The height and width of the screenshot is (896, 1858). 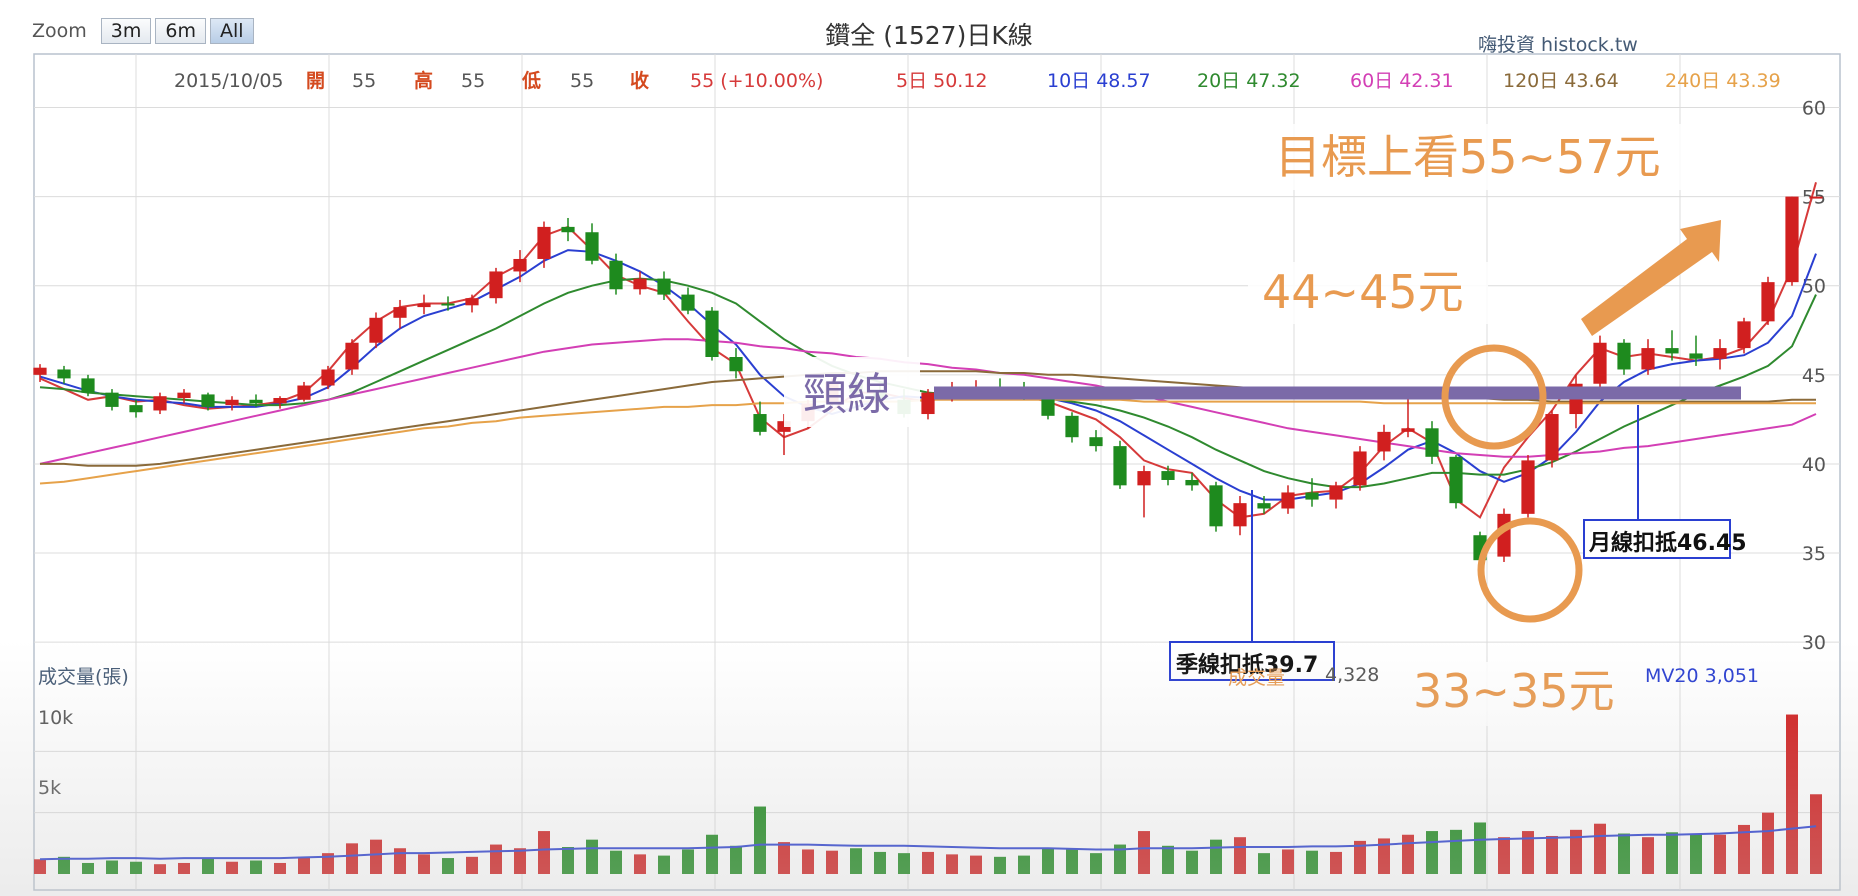 What do you see at coordinates (49, 788) in the screenshot?
I see `volume-tick-5k: 5k` at bounding box center [49, 788].